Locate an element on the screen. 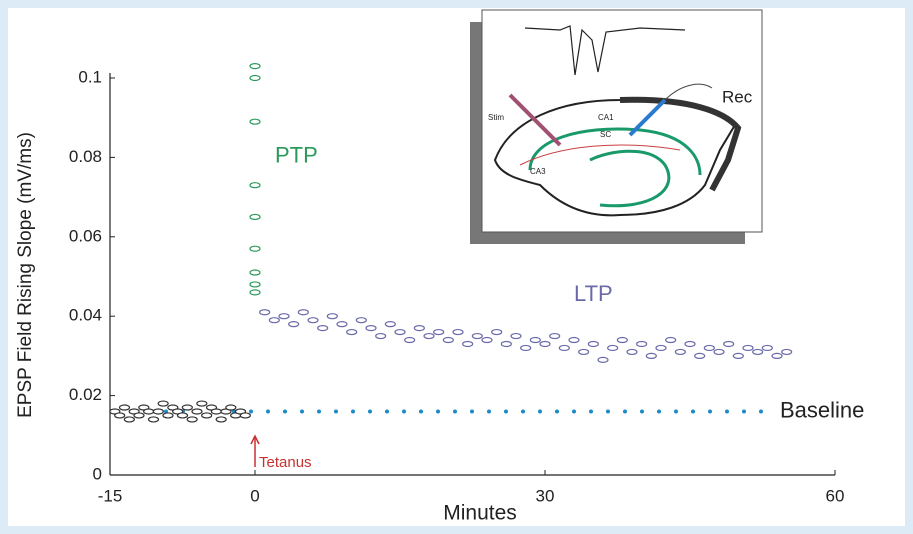  inset-label: CA3 is located at coordinates (538, 171).